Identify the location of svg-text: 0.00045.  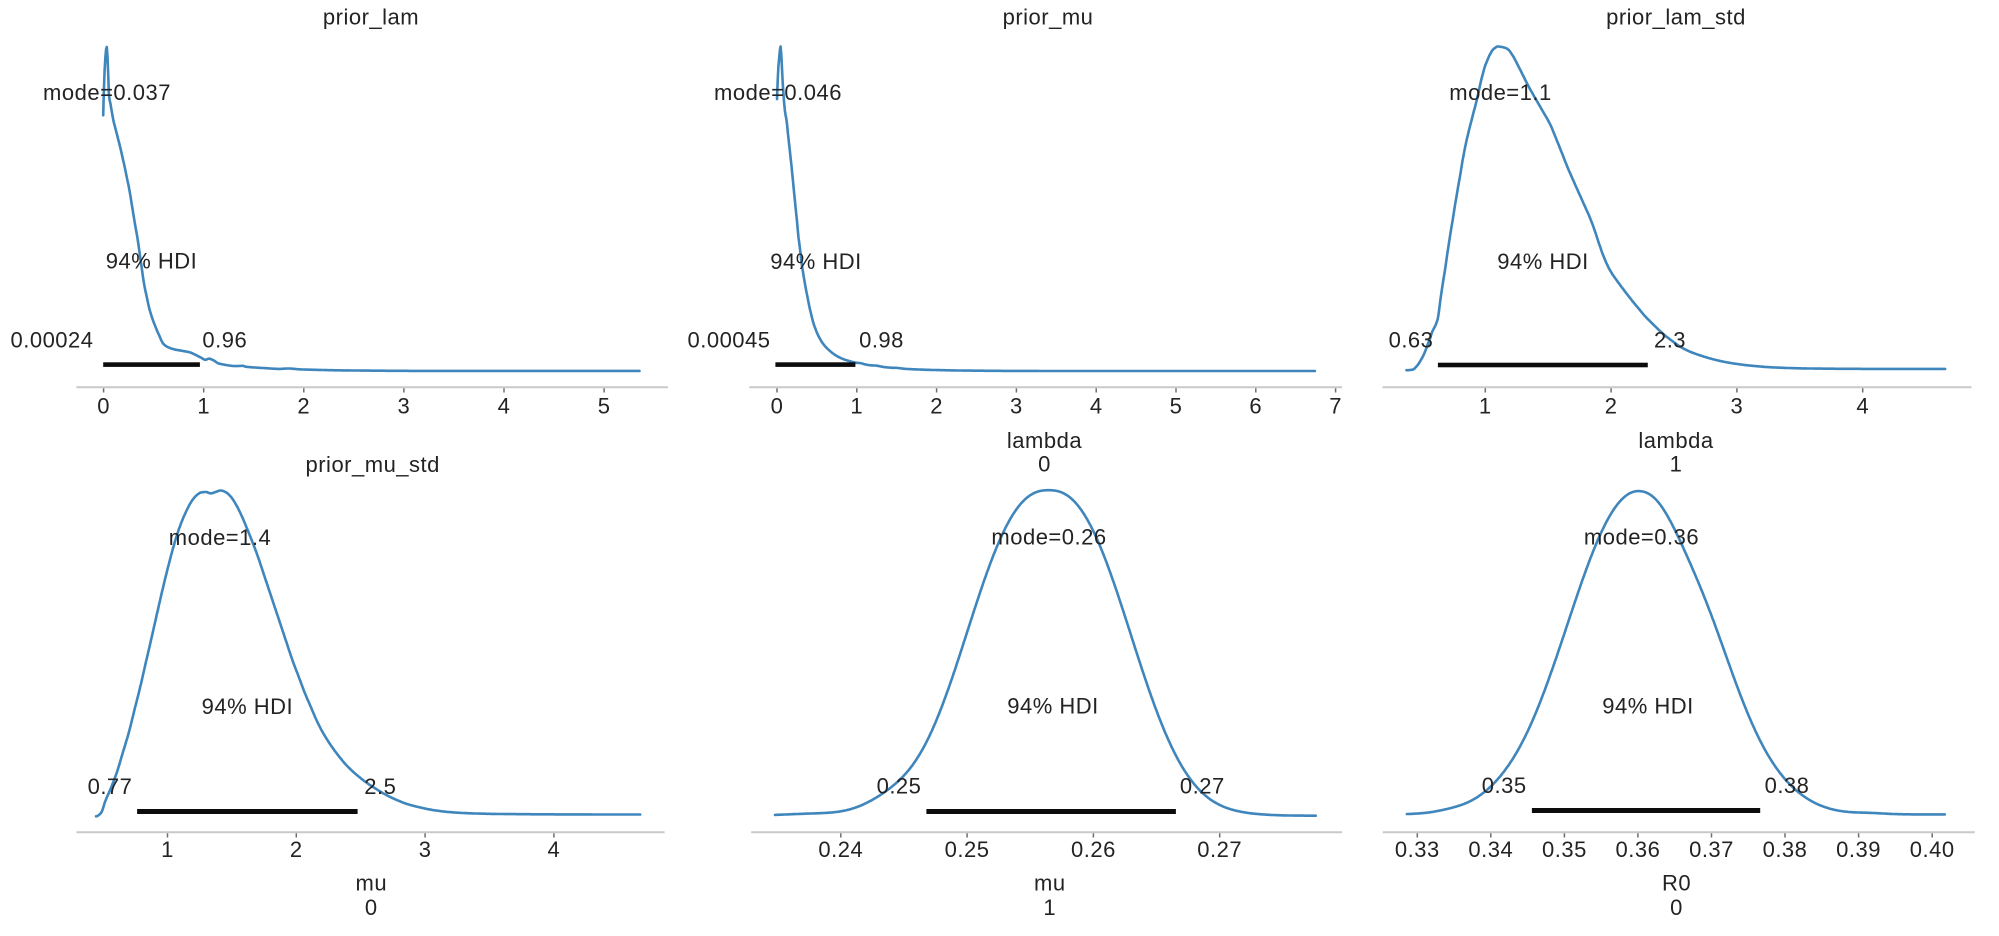
(728, 340).